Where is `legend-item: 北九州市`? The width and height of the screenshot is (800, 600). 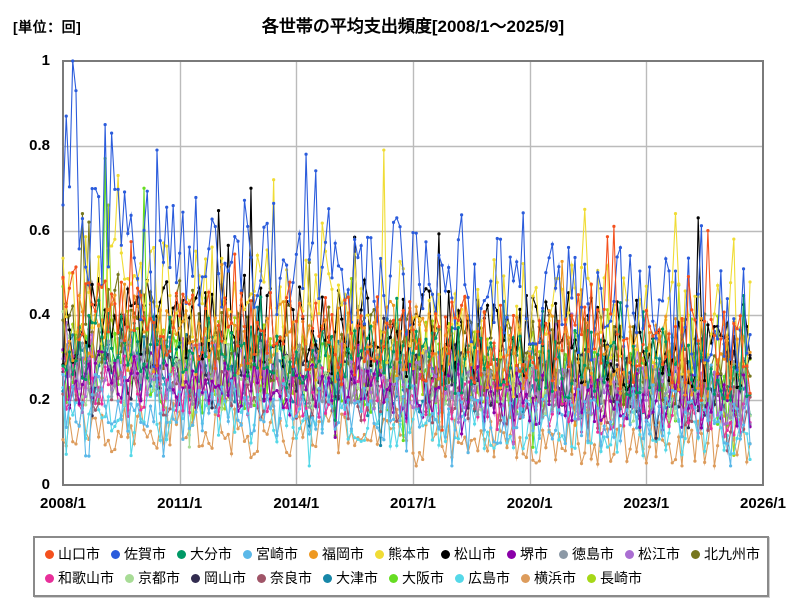 legend-item: 北九州市 is located at coordinates (725, 554).